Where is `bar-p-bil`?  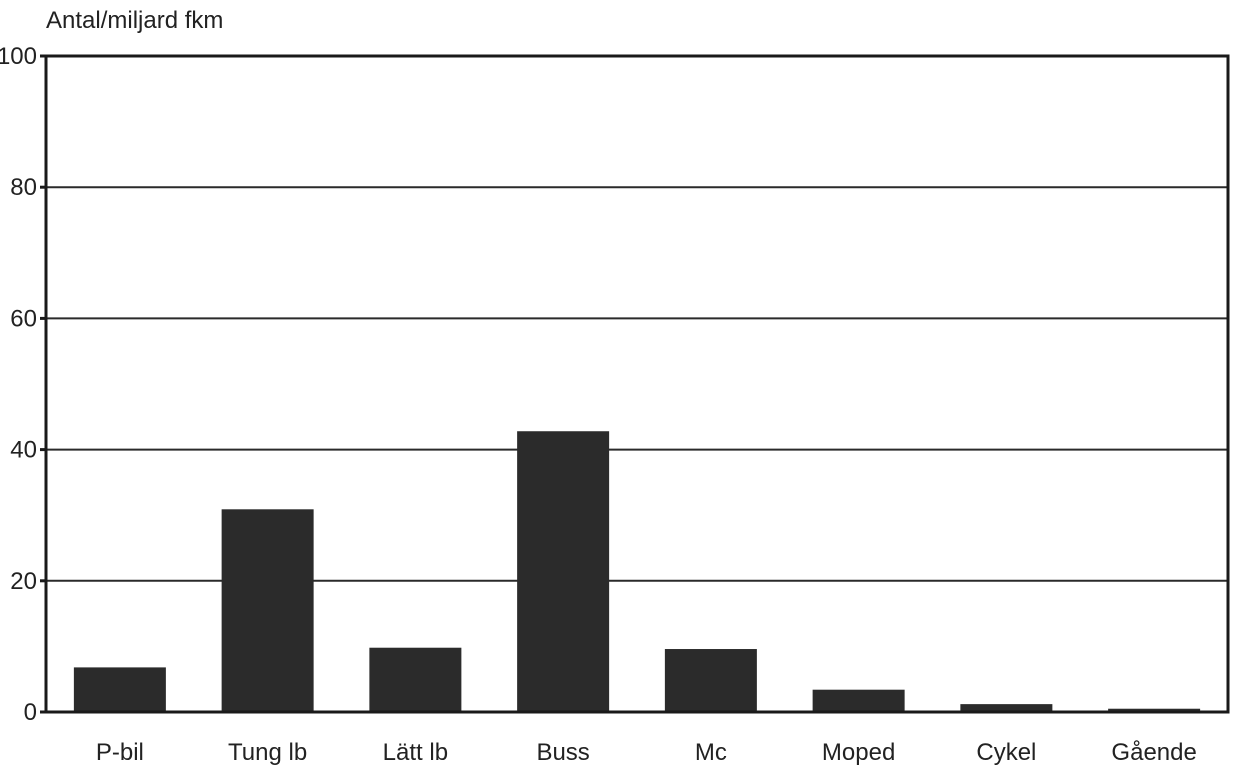
bar-p-bil is located at coordinates (119, 689).